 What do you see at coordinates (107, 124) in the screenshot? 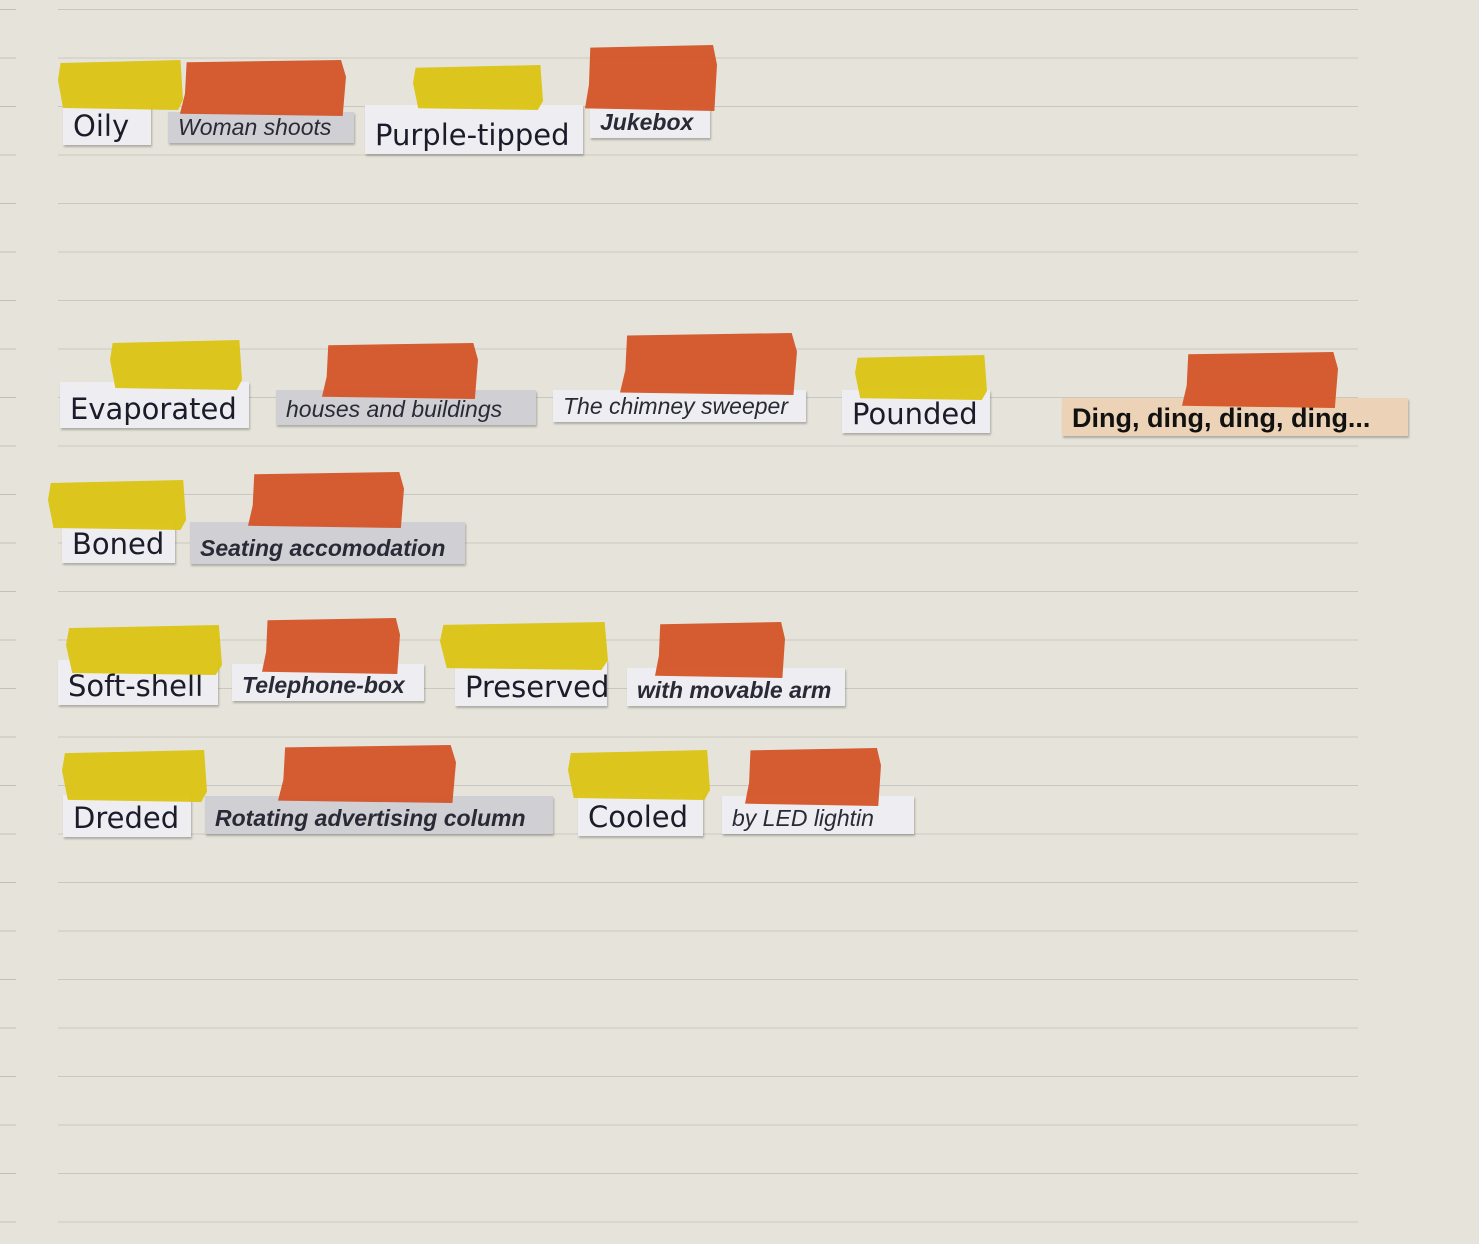
I see `word-clipping: Oily` at bounding box center [107, 124].